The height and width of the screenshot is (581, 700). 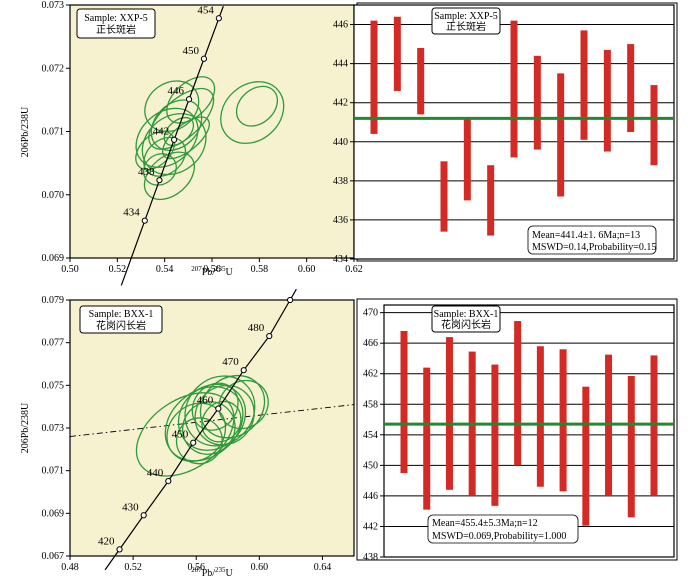 I want to click on x-tick-label: 0.62, so click(x=354, y=269).